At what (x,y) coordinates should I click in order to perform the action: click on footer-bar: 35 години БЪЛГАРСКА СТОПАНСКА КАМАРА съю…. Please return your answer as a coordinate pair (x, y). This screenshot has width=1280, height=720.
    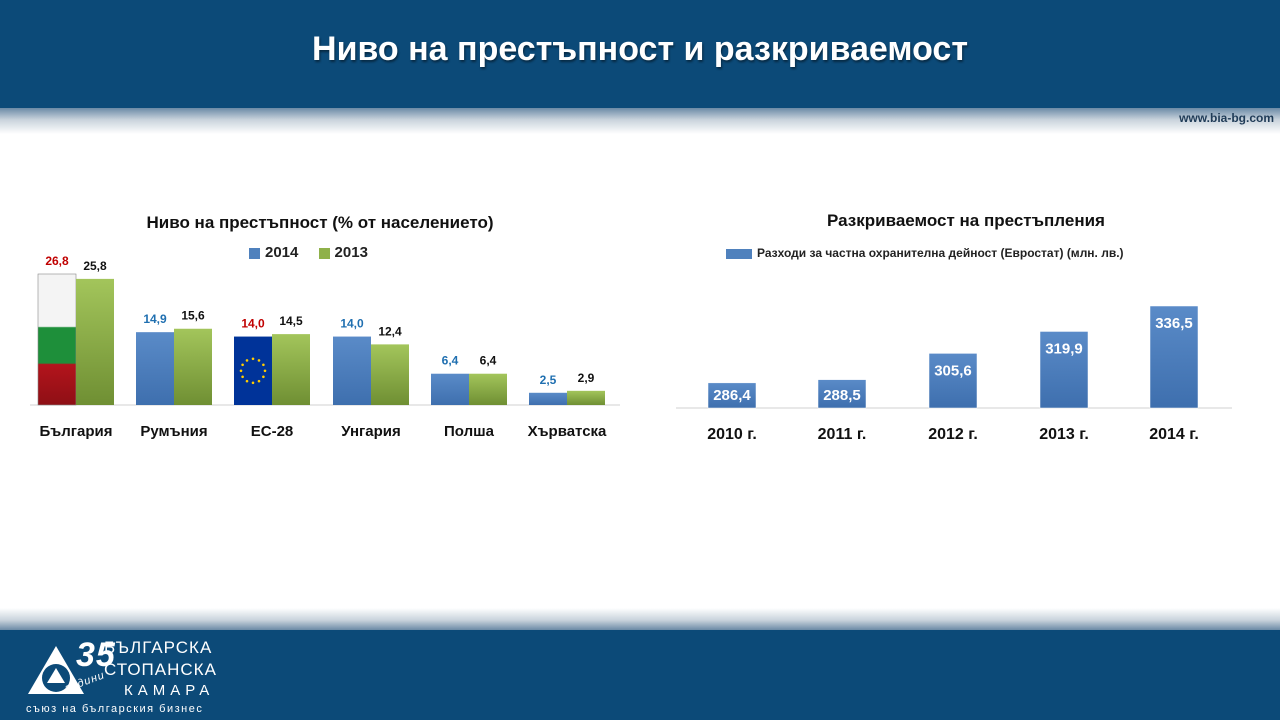
    Looking at the image, I should click on (640, 675).